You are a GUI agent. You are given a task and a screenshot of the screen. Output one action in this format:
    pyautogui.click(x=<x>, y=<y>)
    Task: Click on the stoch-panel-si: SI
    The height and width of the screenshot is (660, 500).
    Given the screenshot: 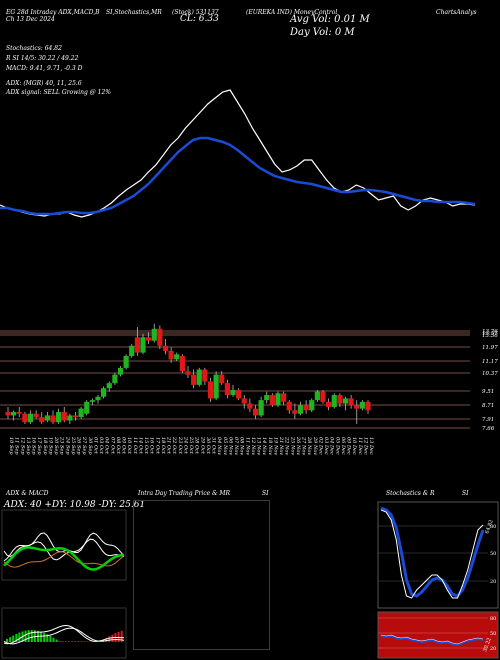 What is the action you would take?
    pyautogui.click(x=465, y=493)
    